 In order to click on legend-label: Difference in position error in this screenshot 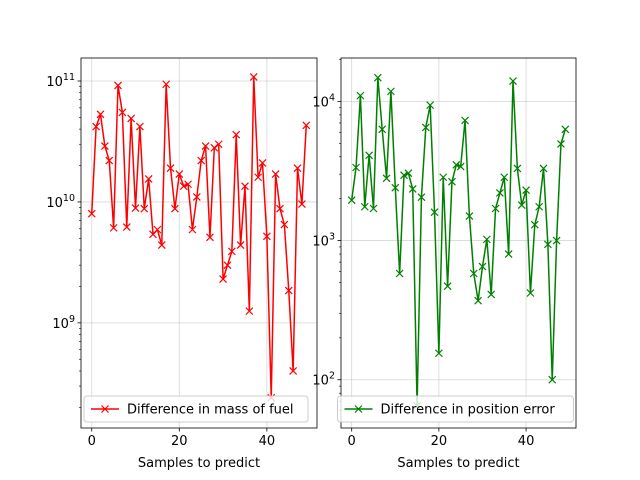, I will do `click(468, 410)`.